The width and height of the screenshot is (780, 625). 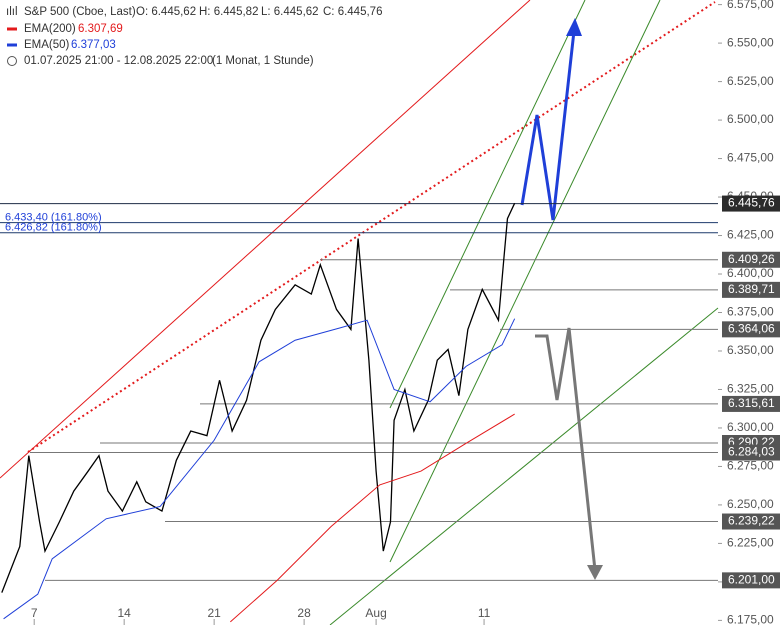 What do you see at coordinates (263, 61) in the screenshot?
I see `interval: (1 Monat, 1 Stunde)` at bounding box center [263, 61].